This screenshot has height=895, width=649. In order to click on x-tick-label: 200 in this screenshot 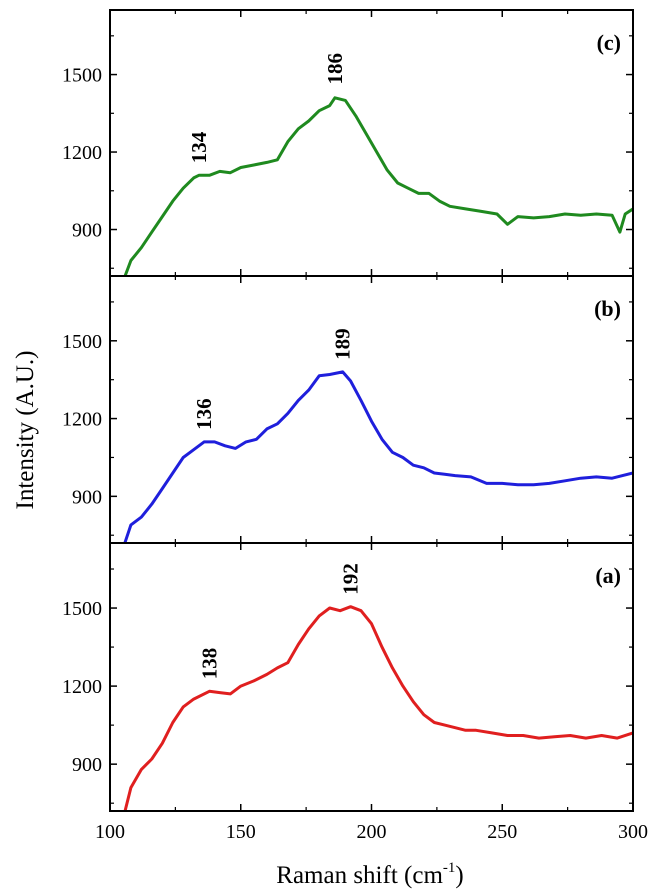, I will do `click(372, 832)`.